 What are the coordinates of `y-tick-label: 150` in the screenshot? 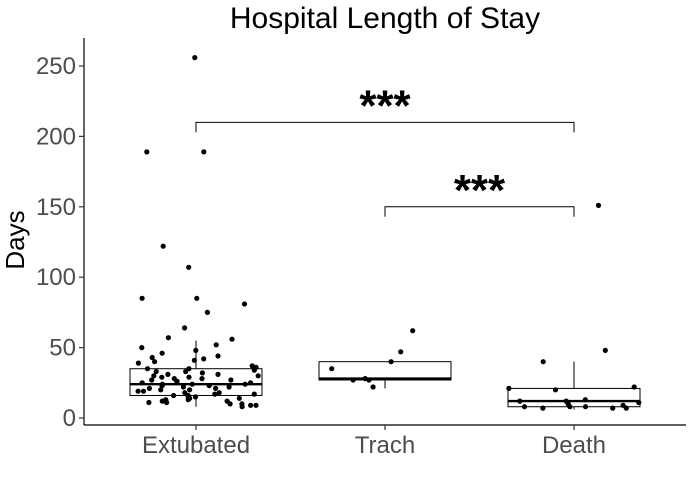 It's located at (56, 207).